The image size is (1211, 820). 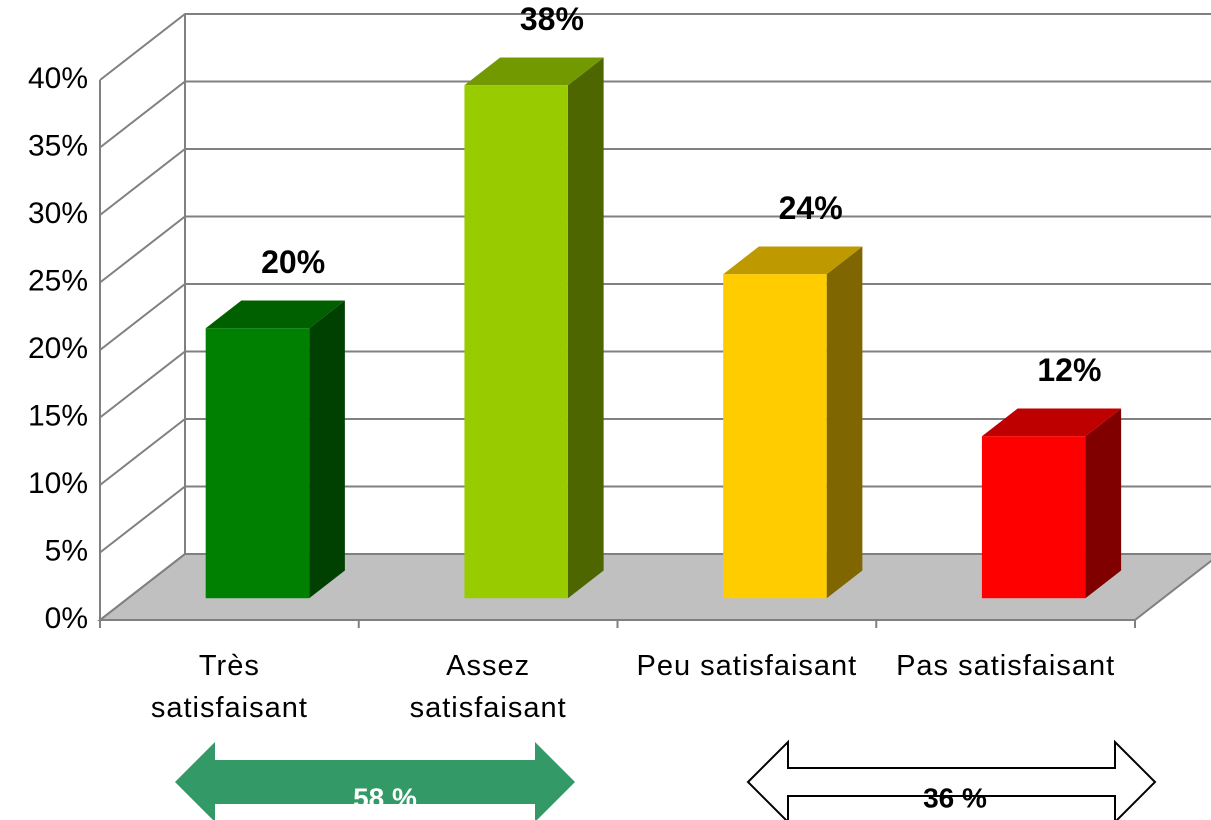 I want to click on value-label: 24%, so click(x=811, y=208).